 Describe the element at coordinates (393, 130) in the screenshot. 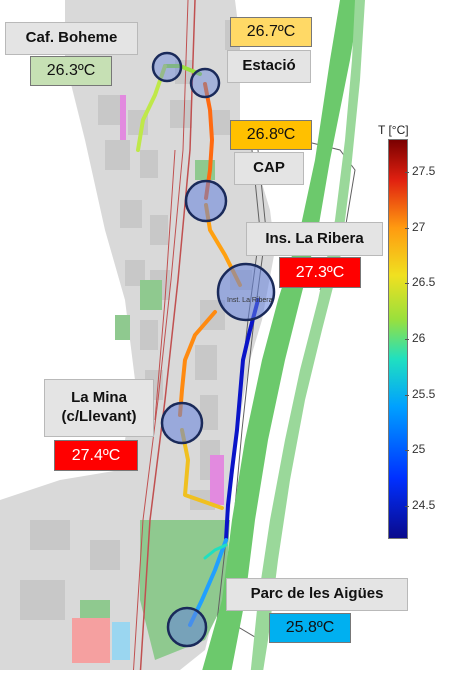

I see `colorbar-title: T [°C]` at that location.